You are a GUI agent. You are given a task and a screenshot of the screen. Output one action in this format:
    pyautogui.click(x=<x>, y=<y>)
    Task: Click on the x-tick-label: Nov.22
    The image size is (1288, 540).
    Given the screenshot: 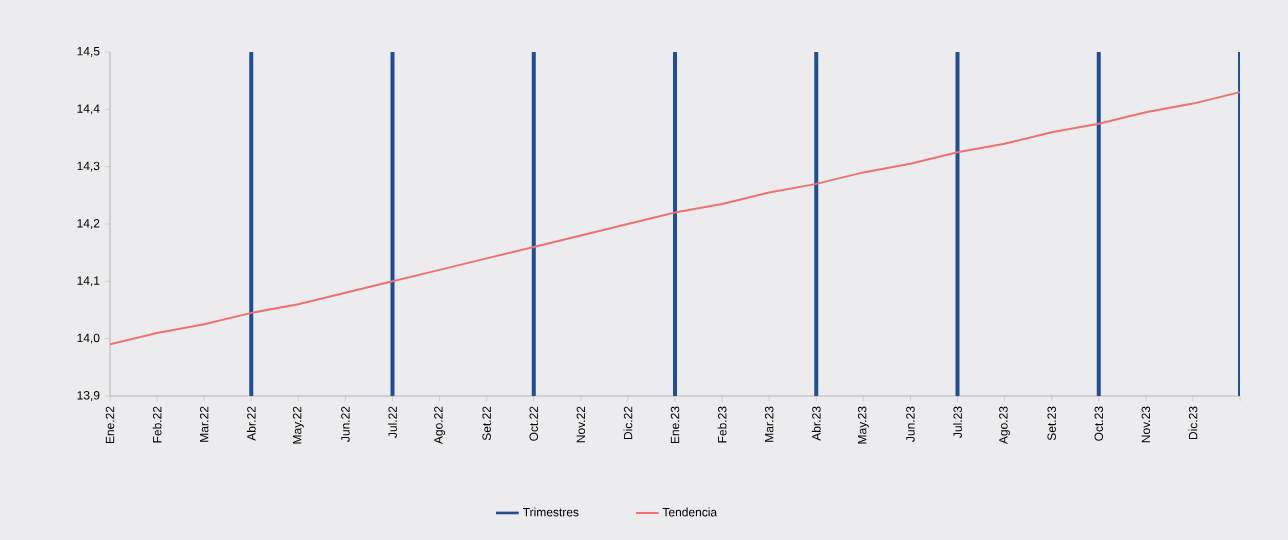 What is the action you would take?
    pyautogui.click(x=581, y=424)
    